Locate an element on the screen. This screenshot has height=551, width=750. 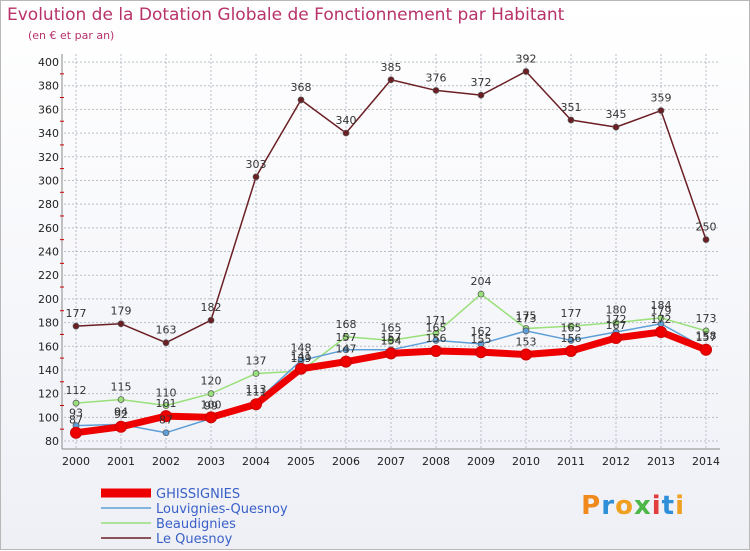
y-tick-label: 380 is located at coordinates (48, 86).